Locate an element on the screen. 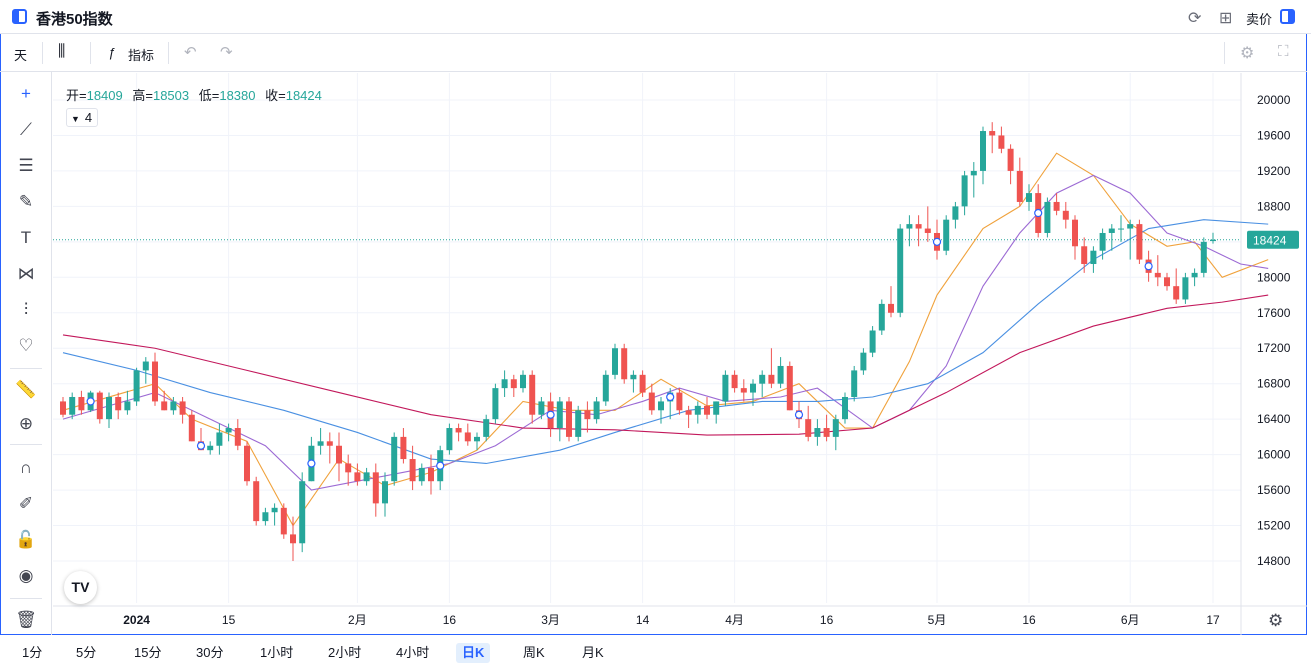 The width and height of the screenshot is (1311, 669). interval-4: 1小时 is located at coordinates (277, 652).